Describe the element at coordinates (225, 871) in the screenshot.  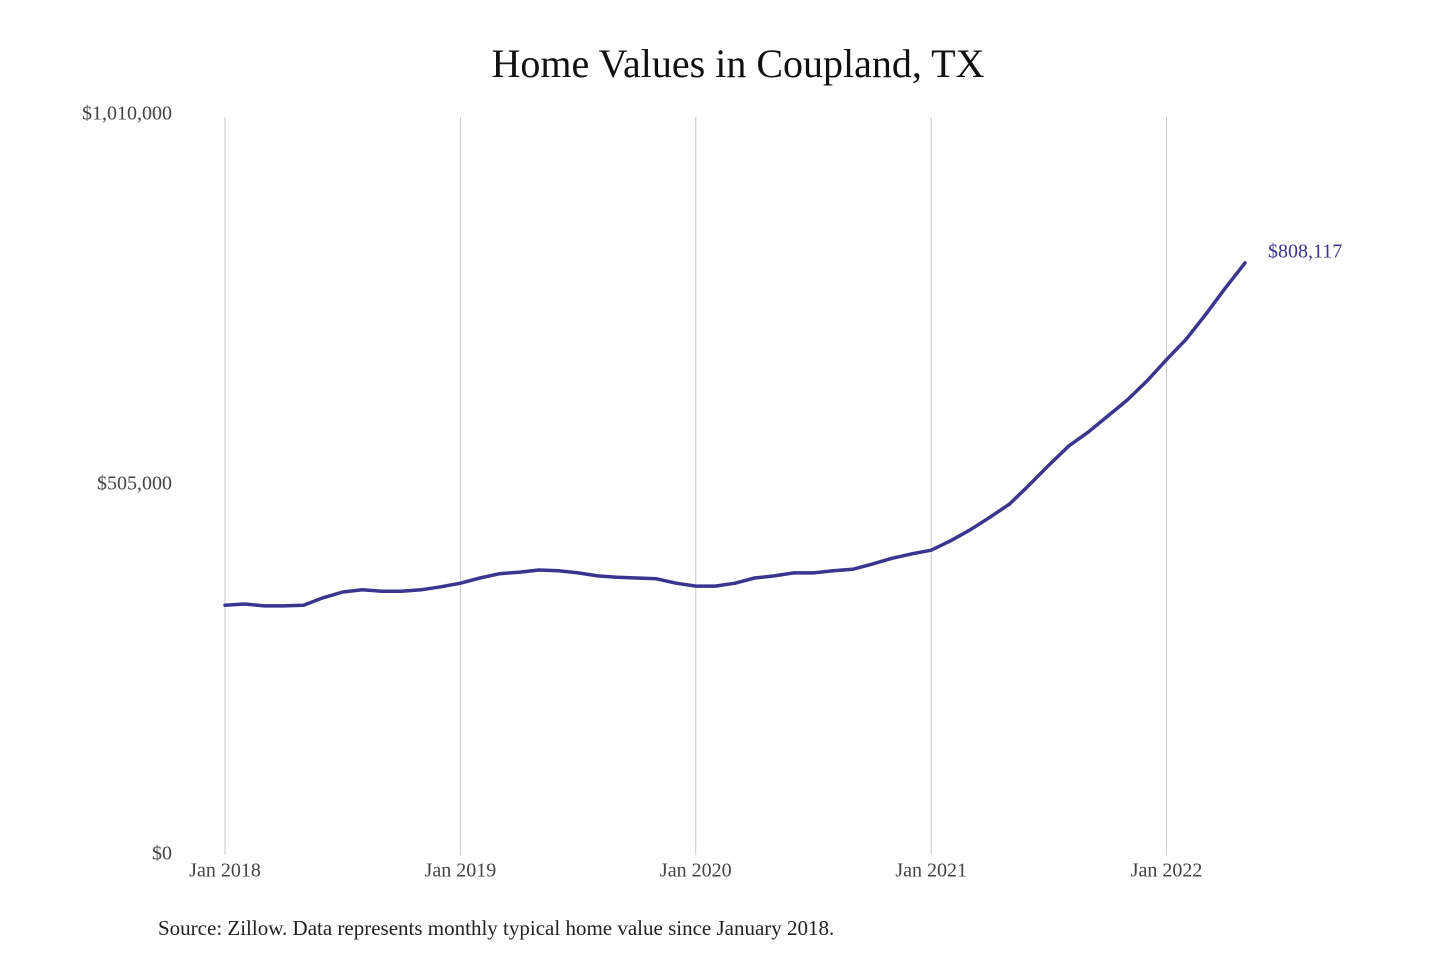
I see `x-tick-label: Jan 2018` at that location.